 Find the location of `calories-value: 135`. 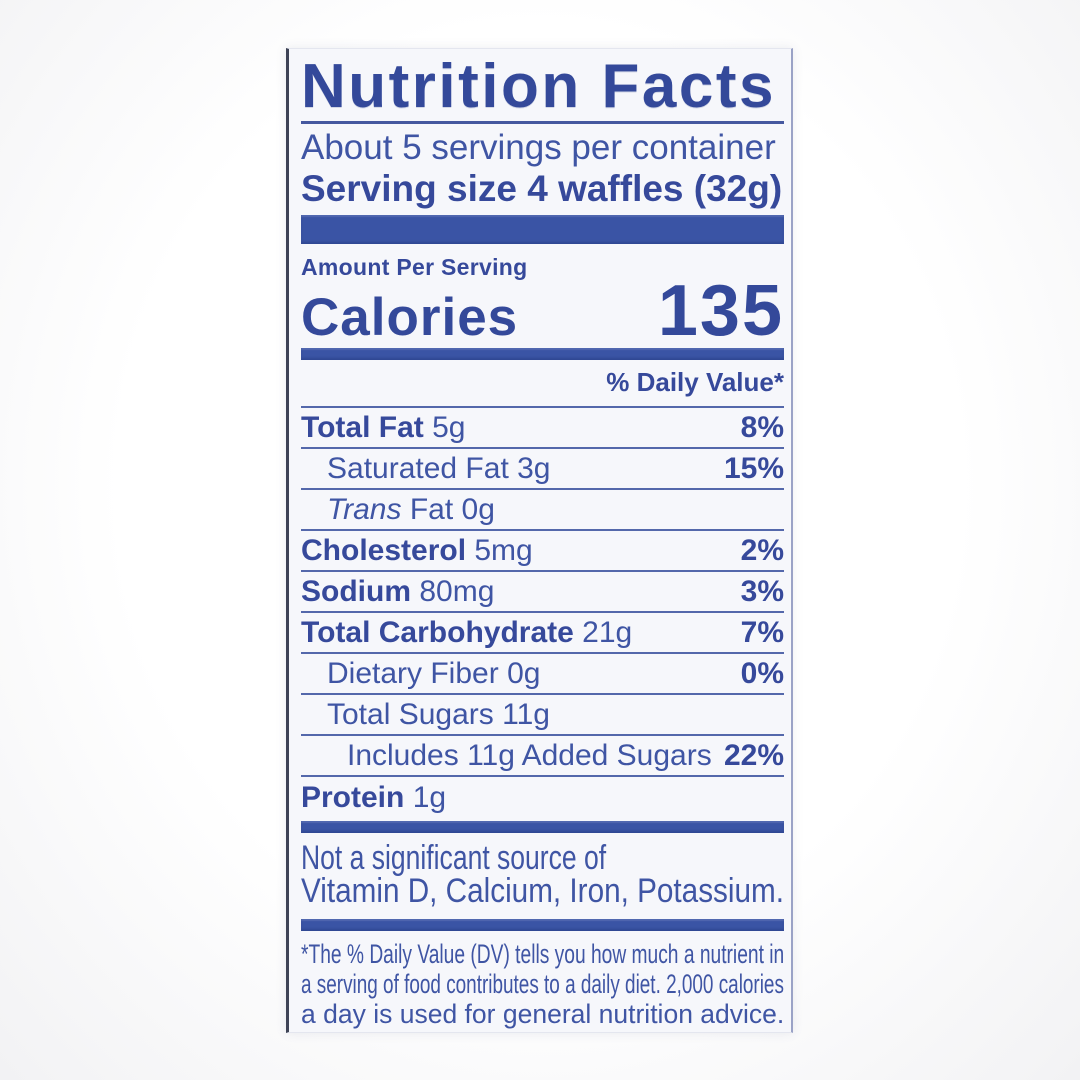

calories-value: 135 is located at coordinates (720, 311).